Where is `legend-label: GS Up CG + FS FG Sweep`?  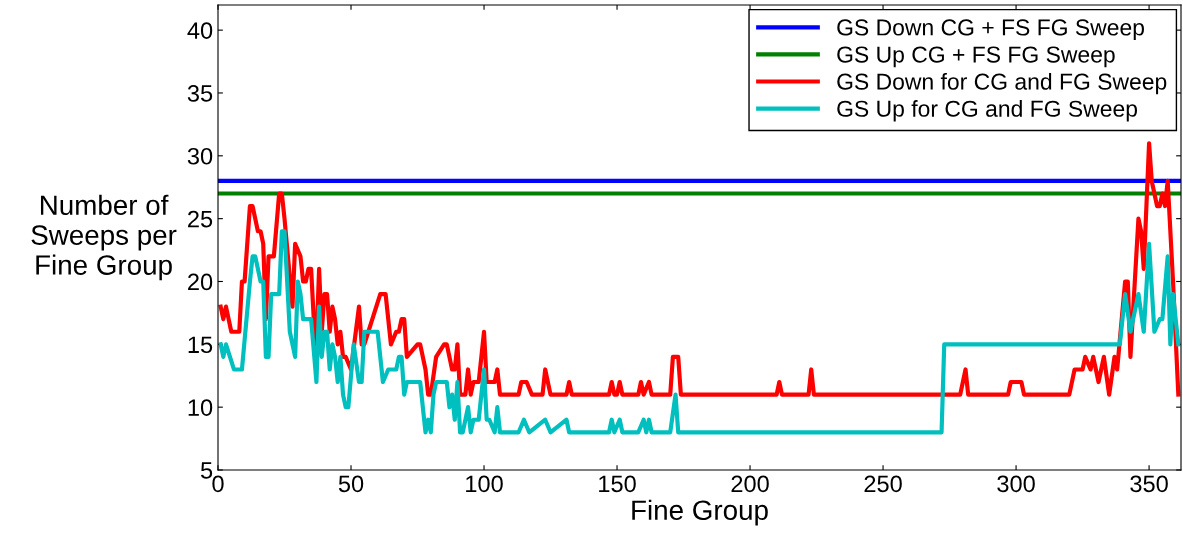
legend-label: GS Up CG + FS FG Sweep is located at coordinates (976, 57).